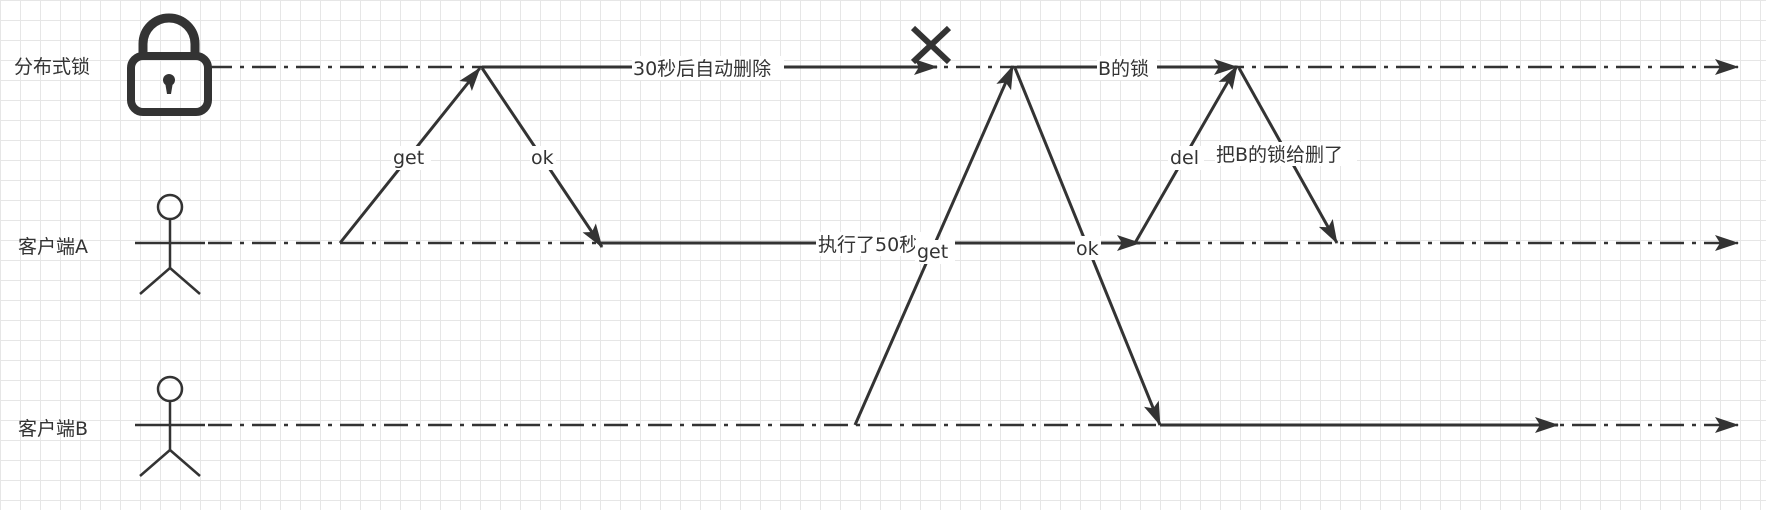 This screenshot has width=1766, height=510. I want to click on lane-label-client-a: 客户端A, so click(53, 247).